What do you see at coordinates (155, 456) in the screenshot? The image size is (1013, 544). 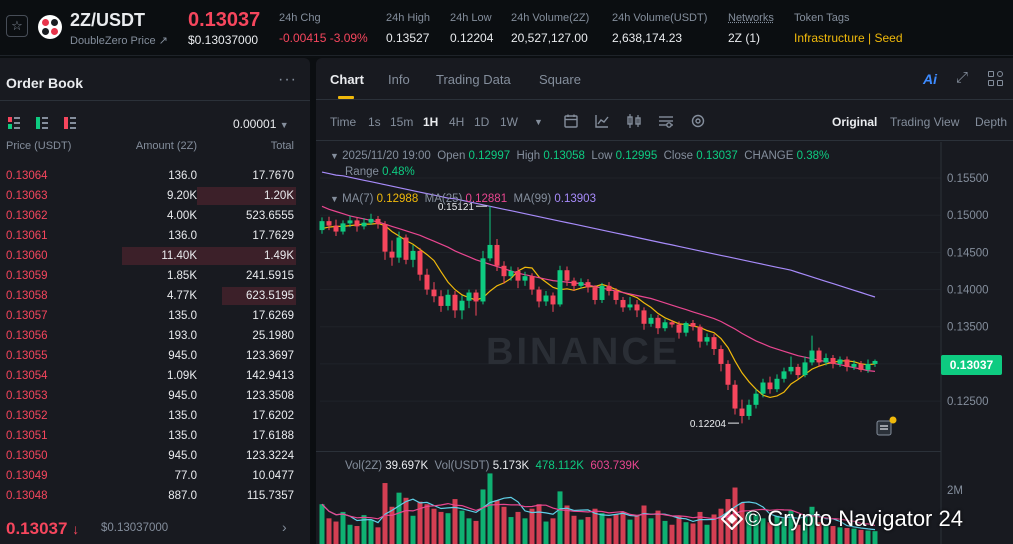 I see `order-book-row: 0.13050 945.0 123.3224` at bounding box center [155, 456].